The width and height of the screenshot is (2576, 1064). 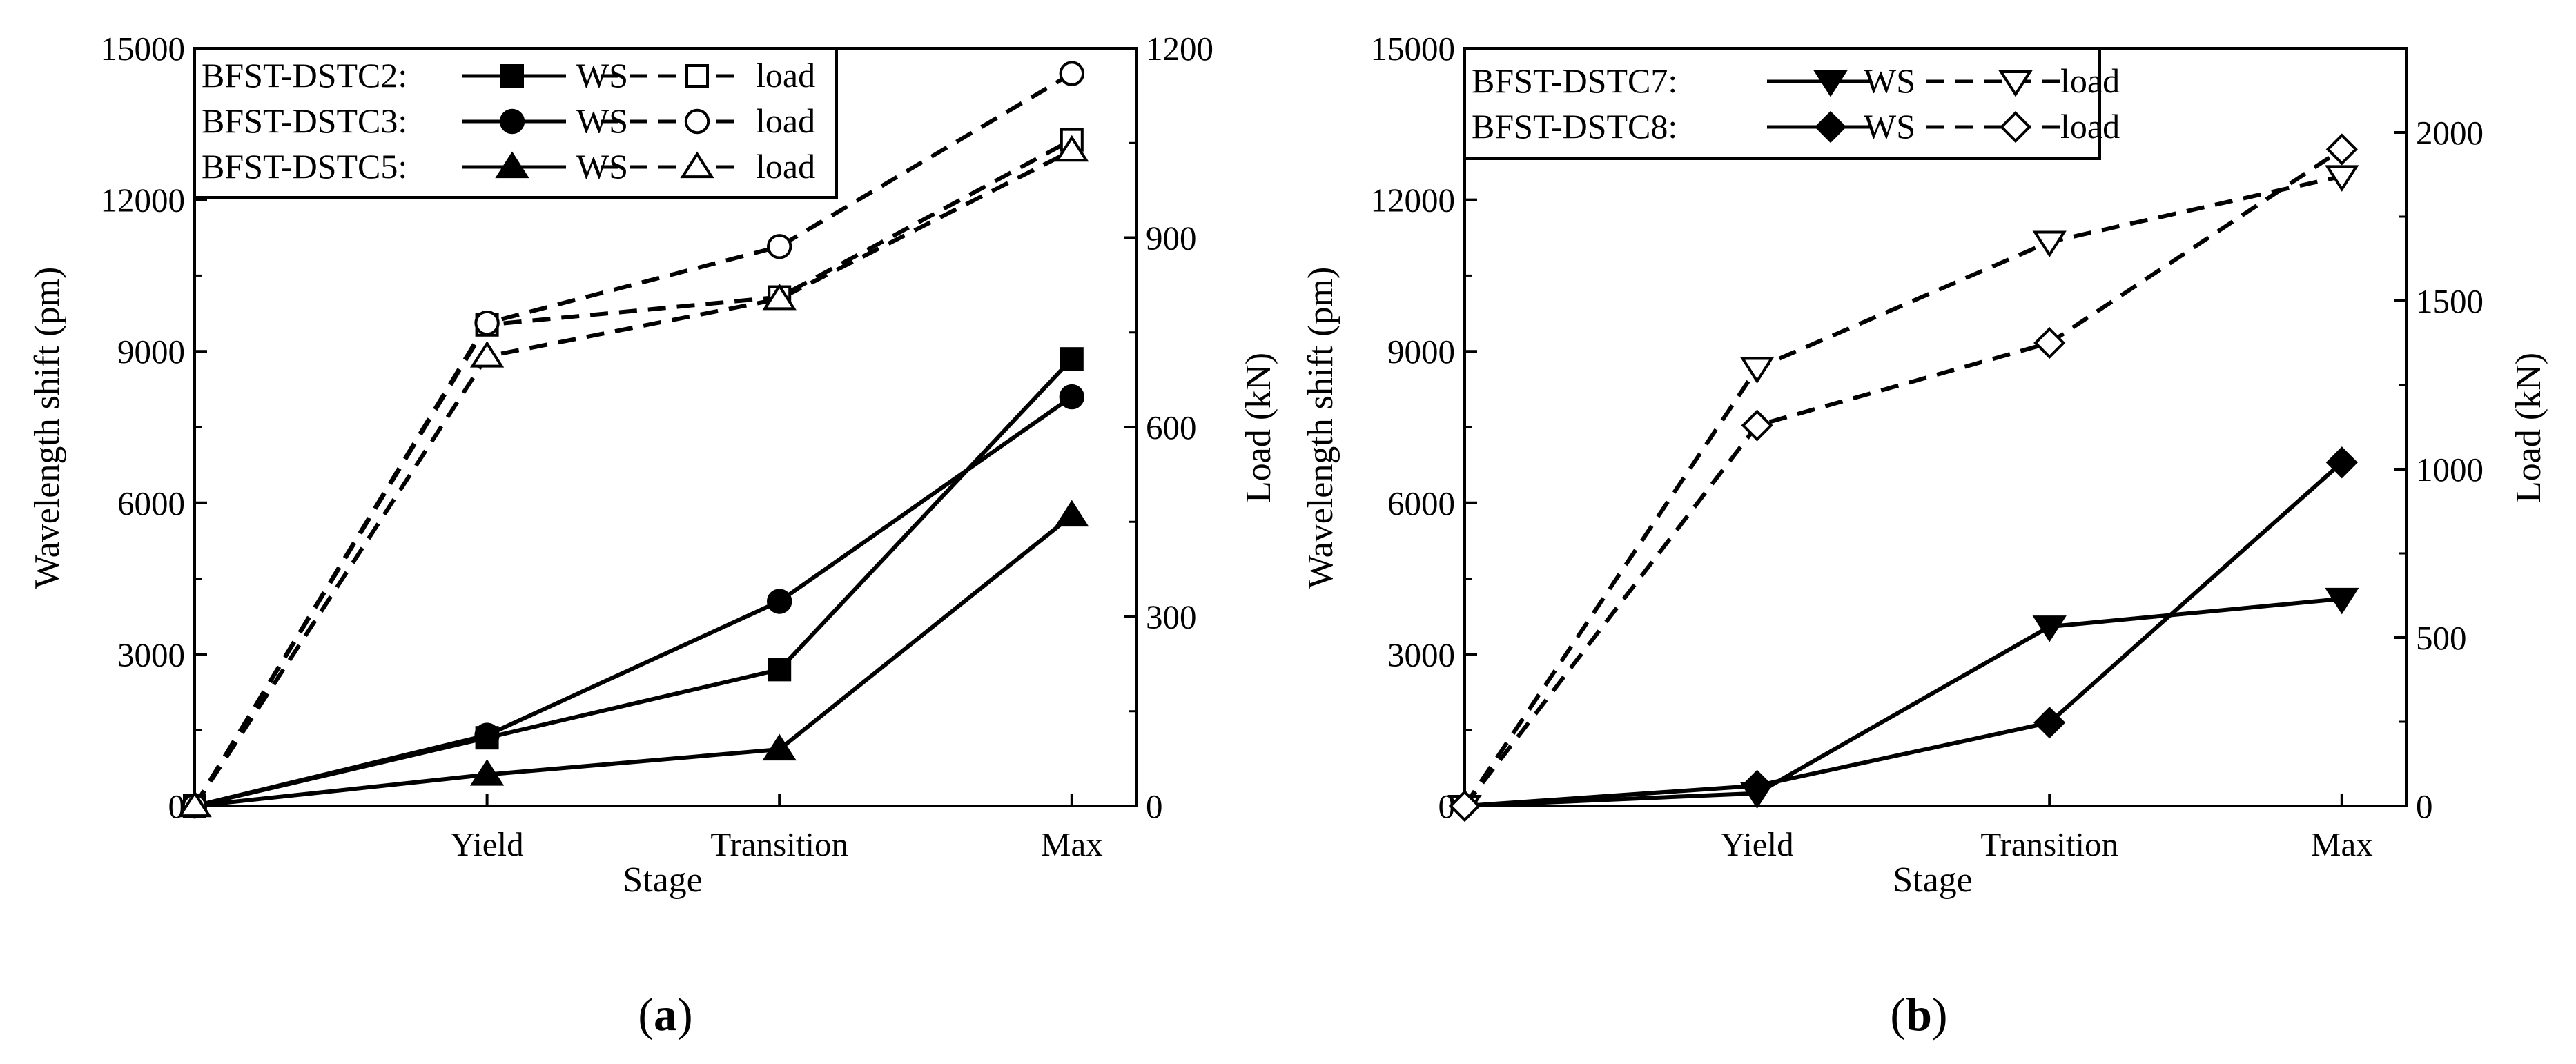 What do you see at coordinates (304, 75) in the screenshot?
I see `legend-series-name: BFST-DSTC2:` at bounding box center [304, 75].